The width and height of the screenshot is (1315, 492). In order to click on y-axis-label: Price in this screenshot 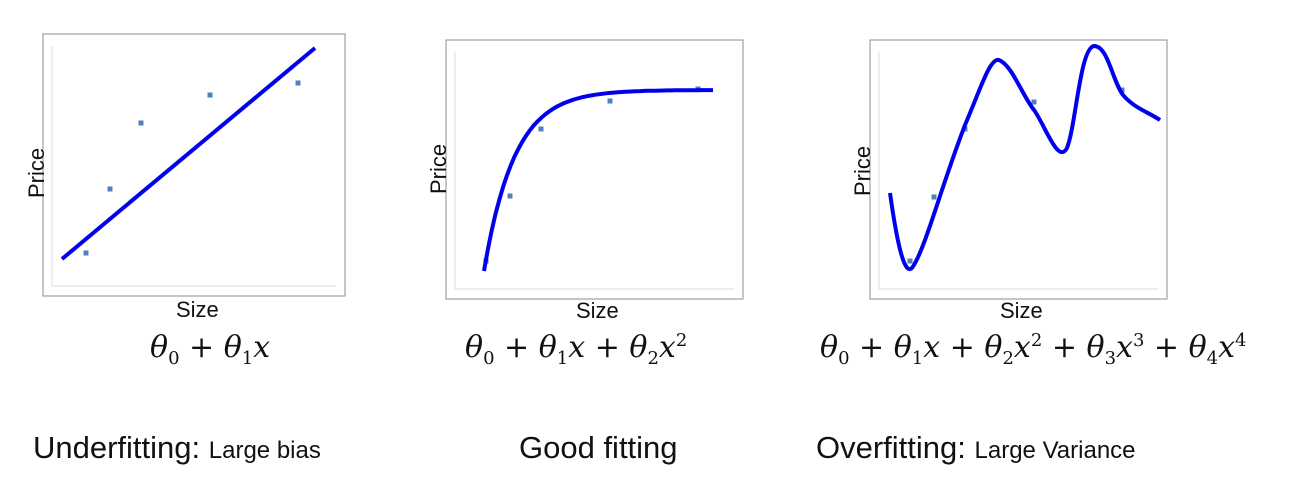, I will do `click(862, 170)`.